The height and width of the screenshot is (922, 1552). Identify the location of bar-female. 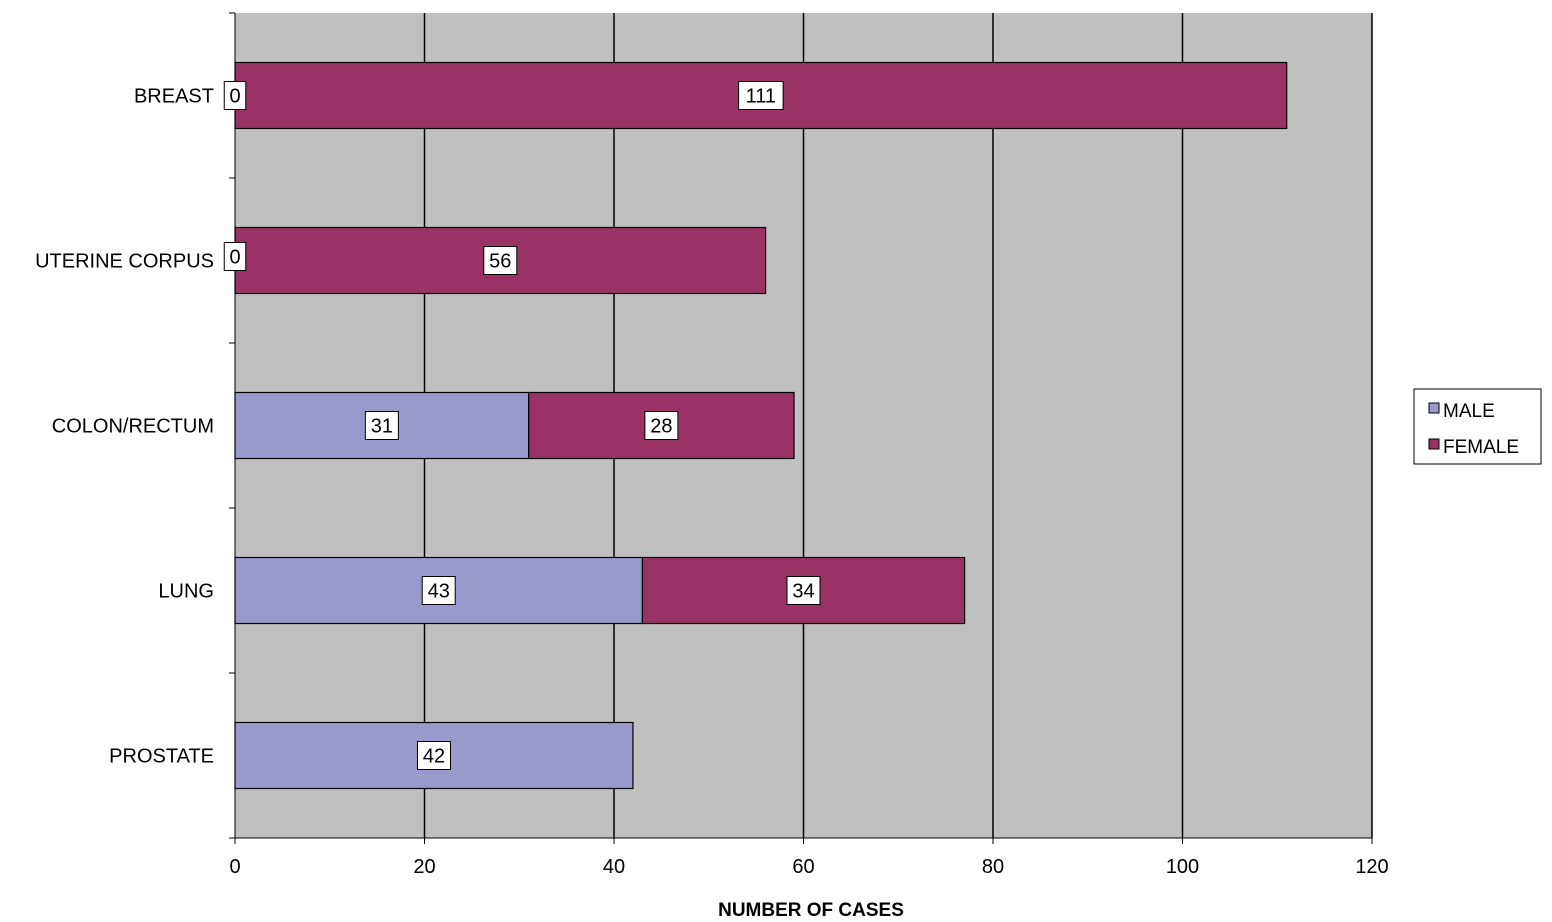
(761, 95).